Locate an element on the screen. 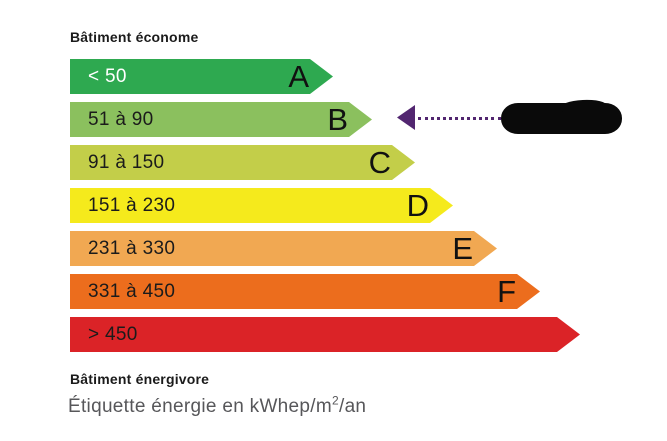  chart-caption: Étiquette énergie en kWhep/m2/an is located at coordinates (217, 405).